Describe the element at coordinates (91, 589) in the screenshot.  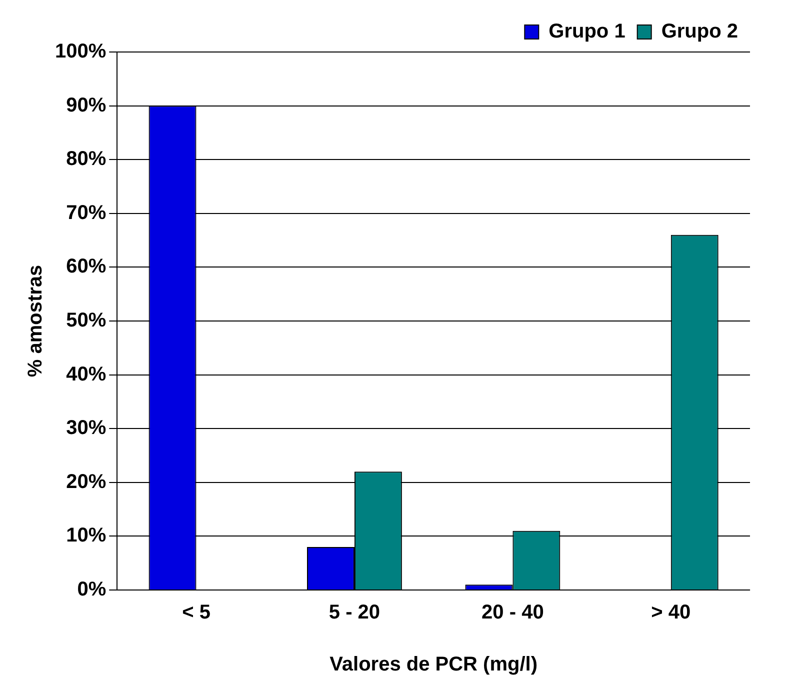
I see `y-tick-label: 0%` at that location.